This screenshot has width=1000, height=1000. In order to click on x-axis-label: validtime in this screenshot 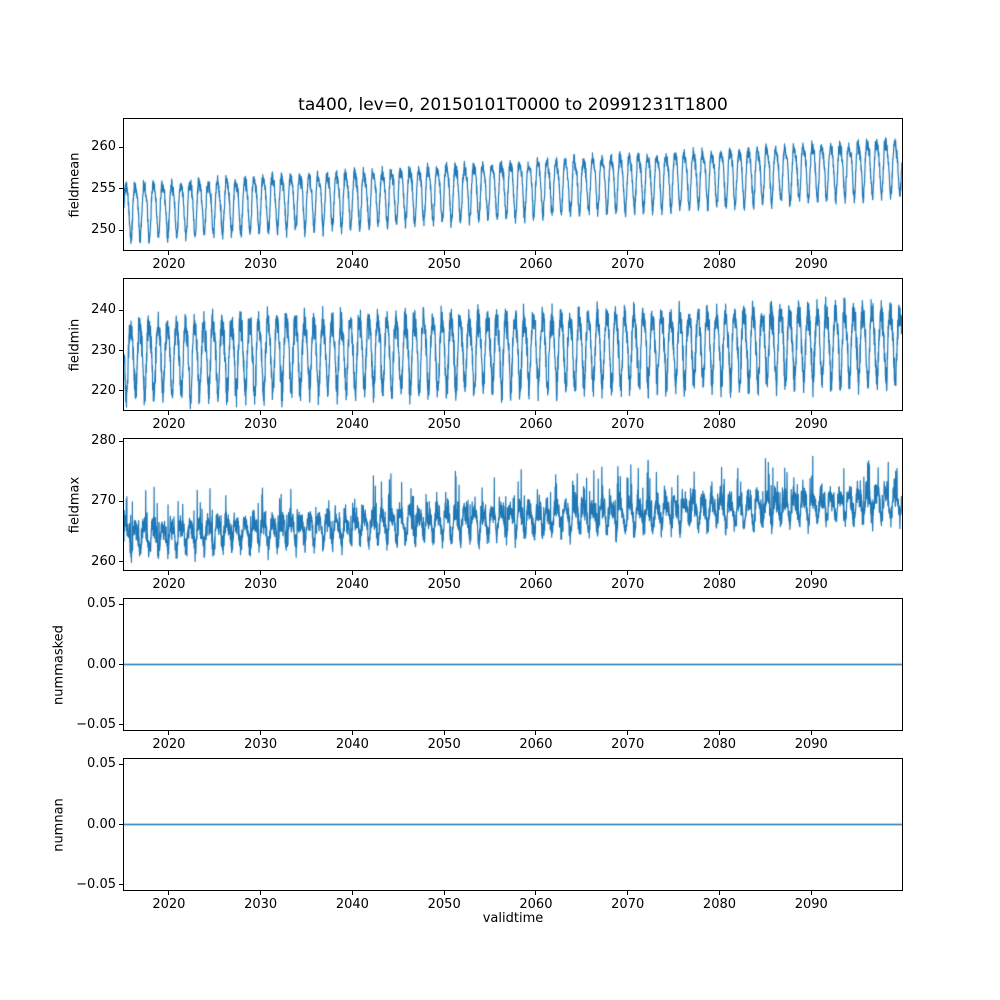, I will do `click(513, 918)`.